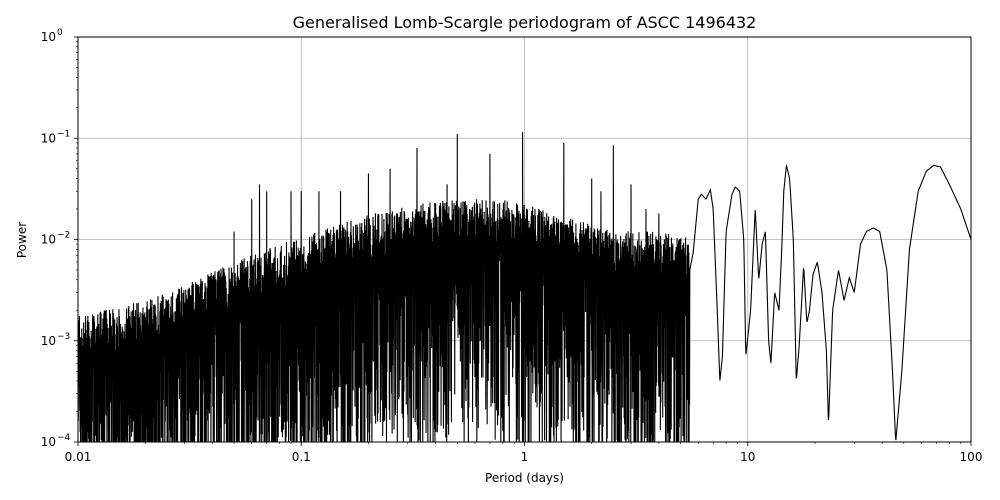 This screenshot has width=1000, height=500. What do you see at coordinates (22, 240) in the screenshot?
I see `y-axis-label: Power` at bounding box center [22, 240].